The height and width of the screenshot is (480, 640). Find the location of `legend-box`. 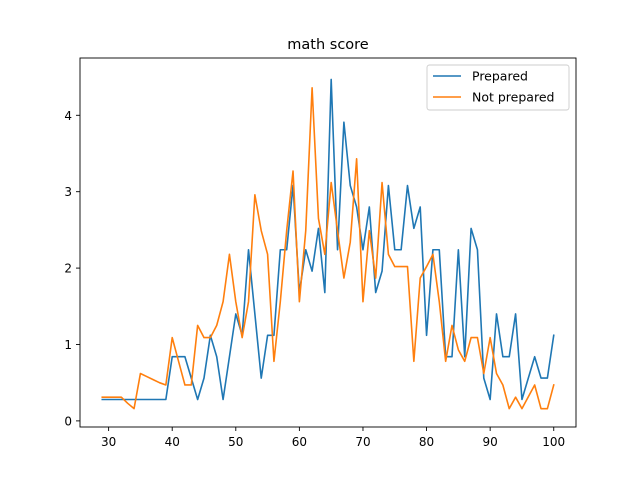

legend-box is located at coordinates (498, 87).